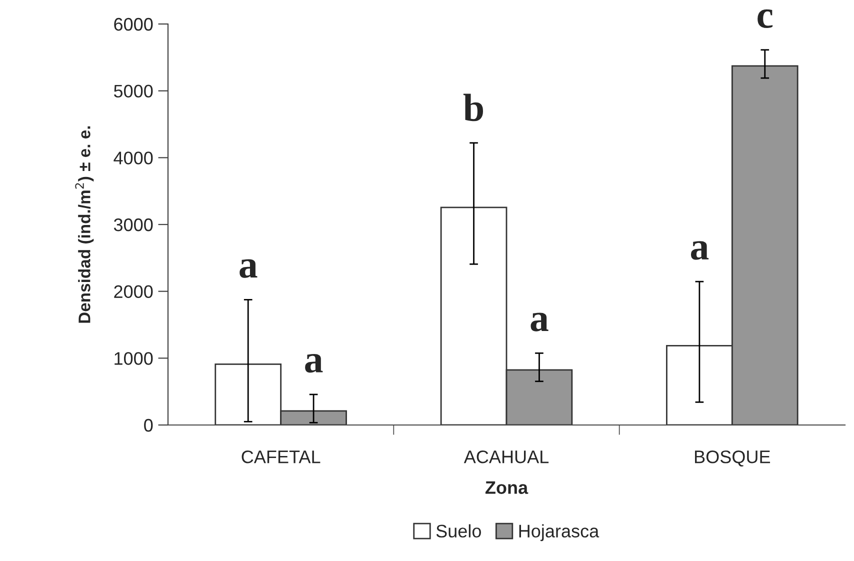 This screenshot has width=854, height=561. I want to click on legend-label: Hojarasca, so click(559, 533).